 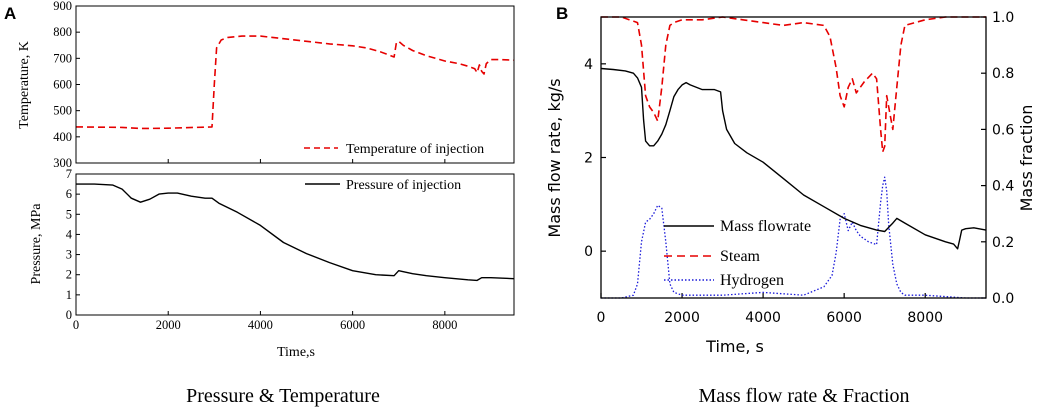 I want to click on mass-flow-x-tick-label: 4000, so click(x=763, y=318).